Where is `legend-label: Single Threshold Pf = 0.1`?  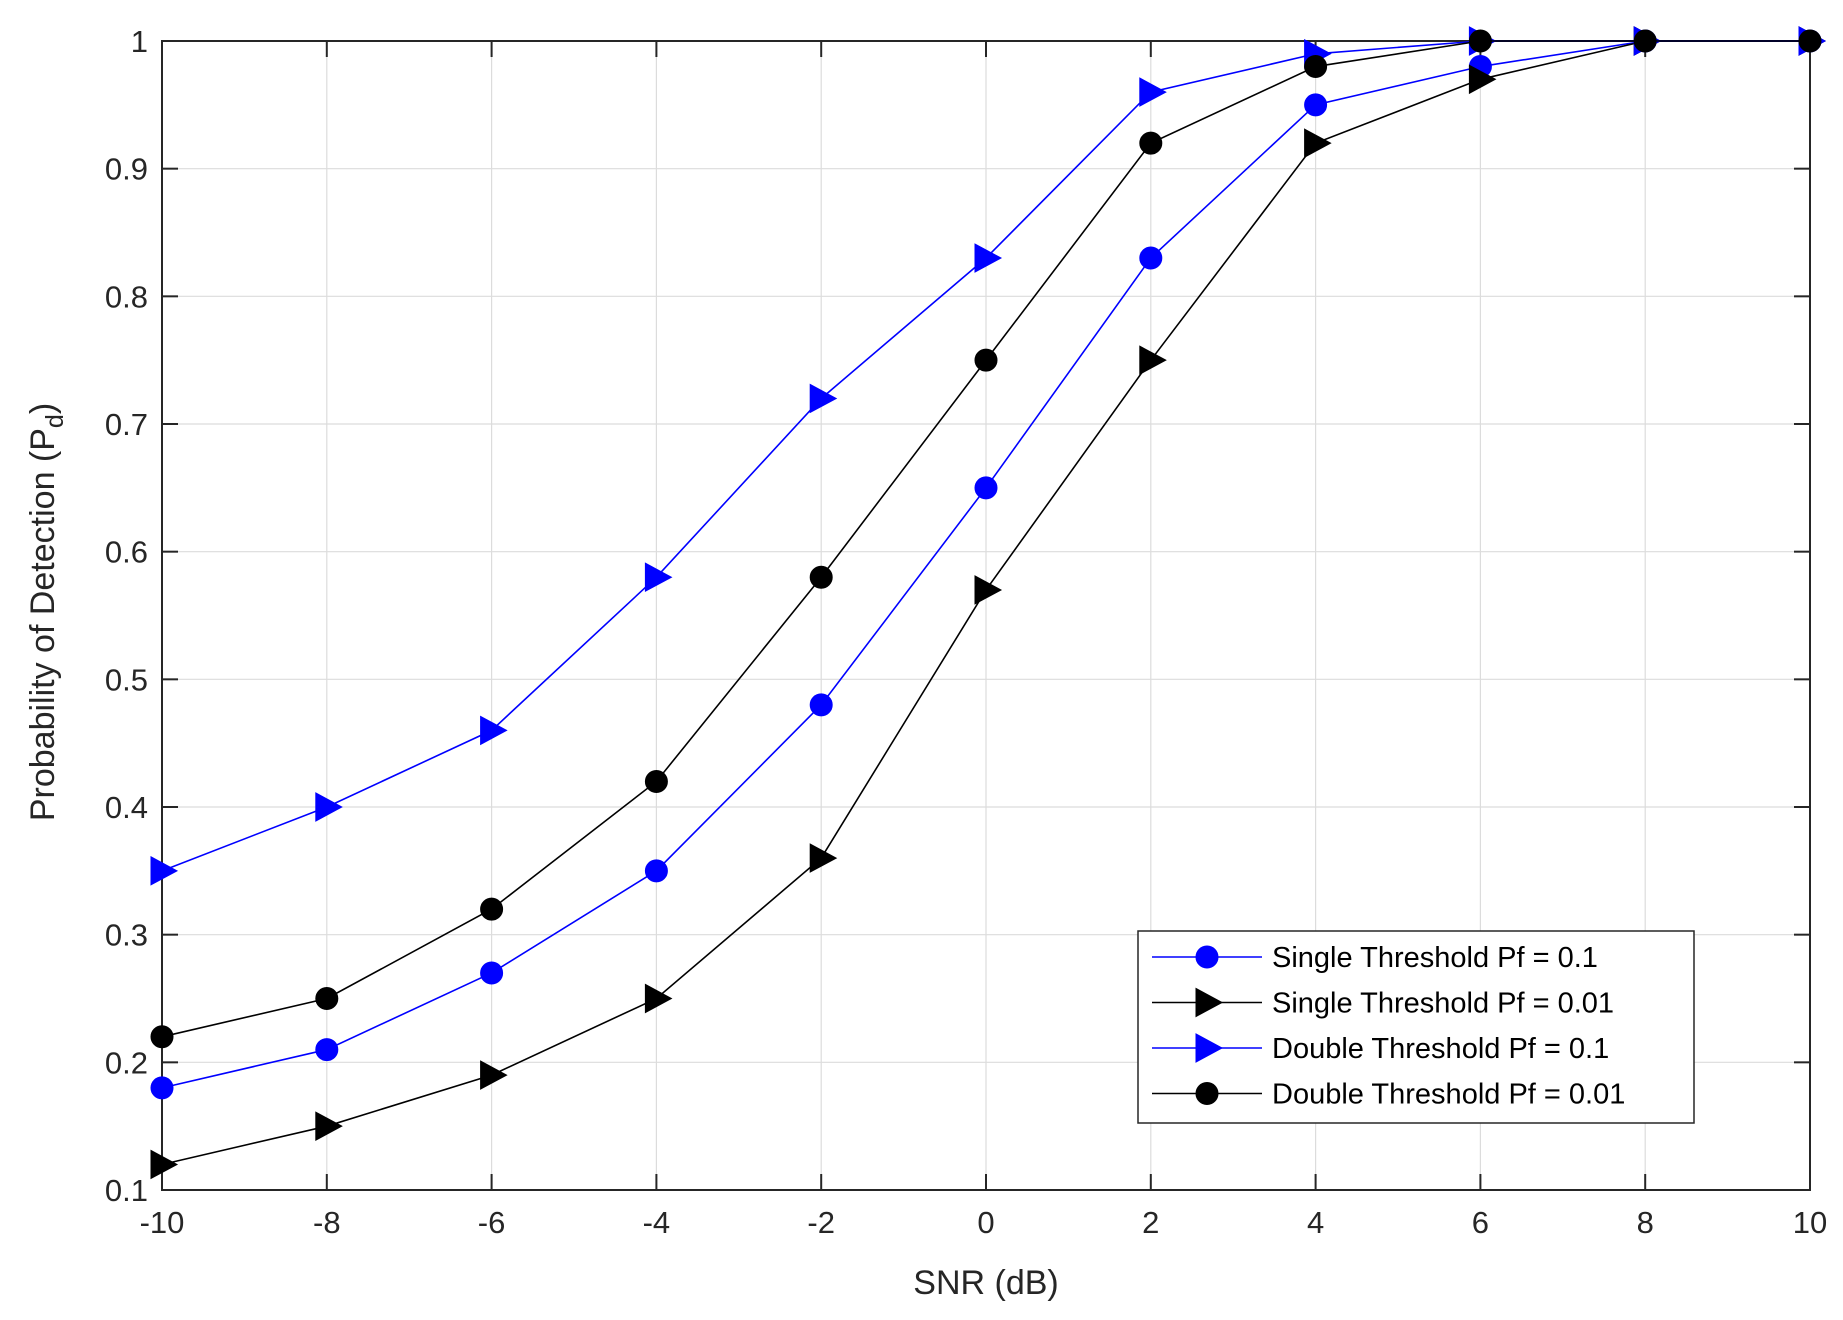 legend-label: Single Threshold Pf = 0.1 is located at coordinates (1435, 958).